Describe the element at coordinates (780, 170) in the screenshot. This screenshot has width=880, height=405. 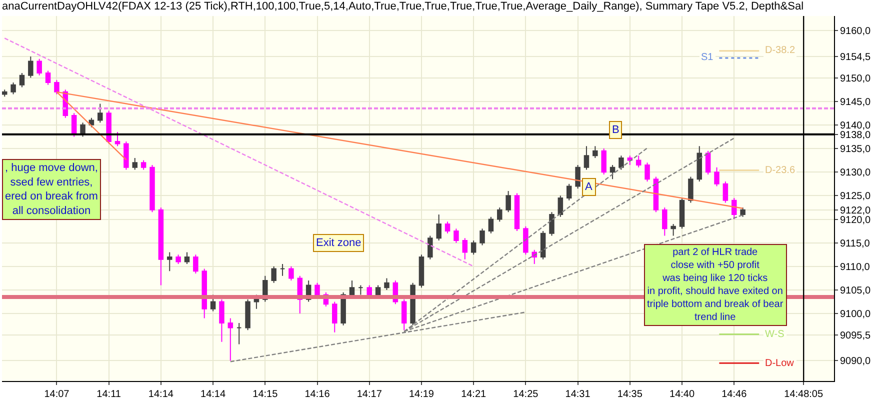
I see `ref-line-label: D-23.6` at that location.